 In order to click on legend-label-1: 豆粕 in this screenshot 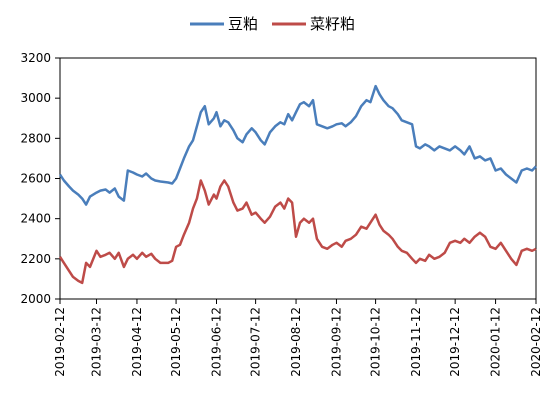, I will do `click(243, 24)`.